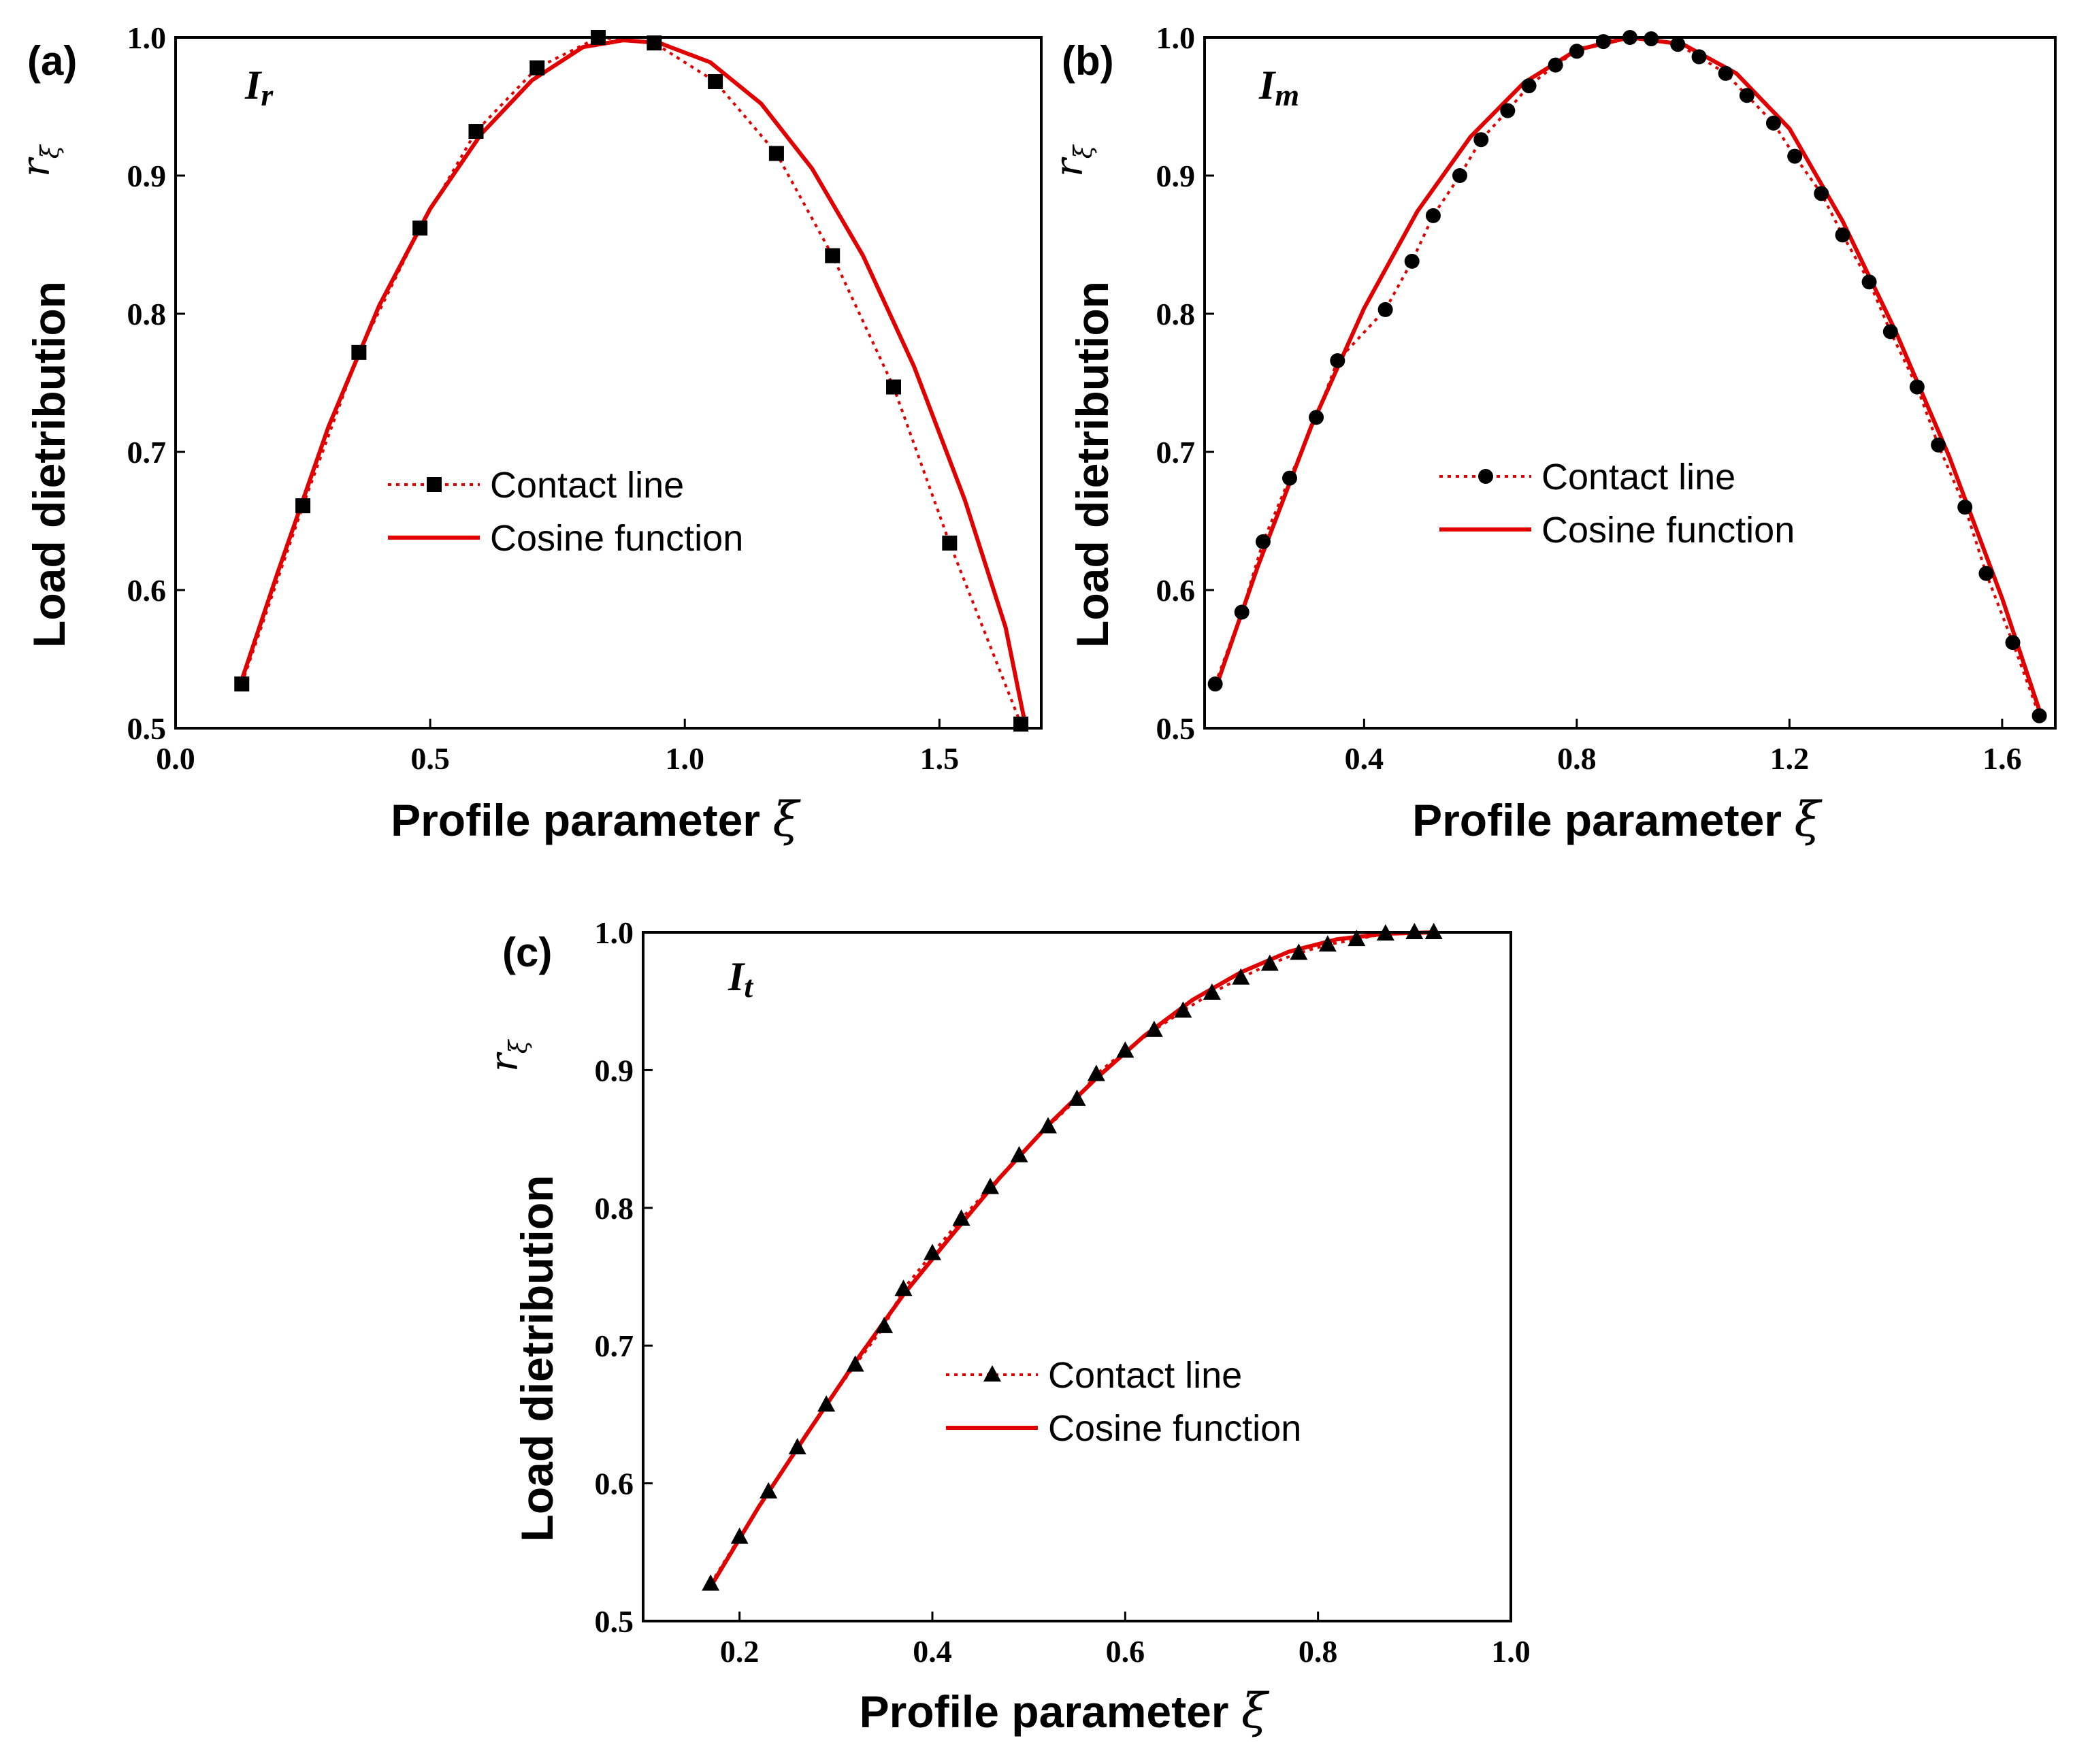 Image resolution: width=2073 pixels, height=1764 pixels. What do you see at coordinates (1279, 88) in the screenshot?
I see `inset-label: Im` at bounding box center [1279, 88].